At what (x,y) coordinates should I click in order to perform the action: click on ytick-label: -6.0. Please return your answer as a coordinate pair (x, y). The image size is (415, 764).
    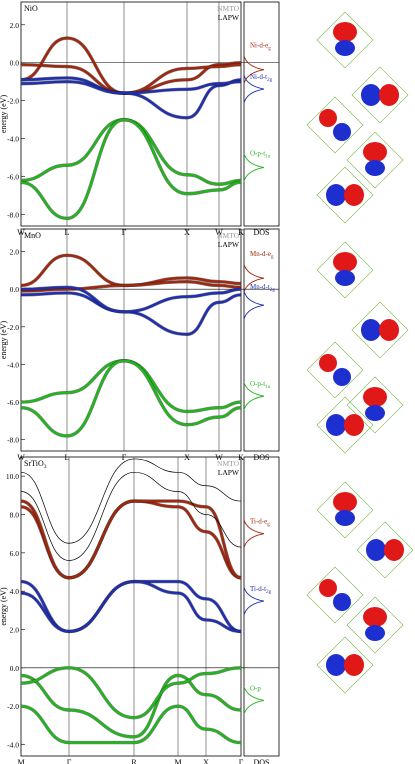
    Looking at the image, I should click on (13, 177).